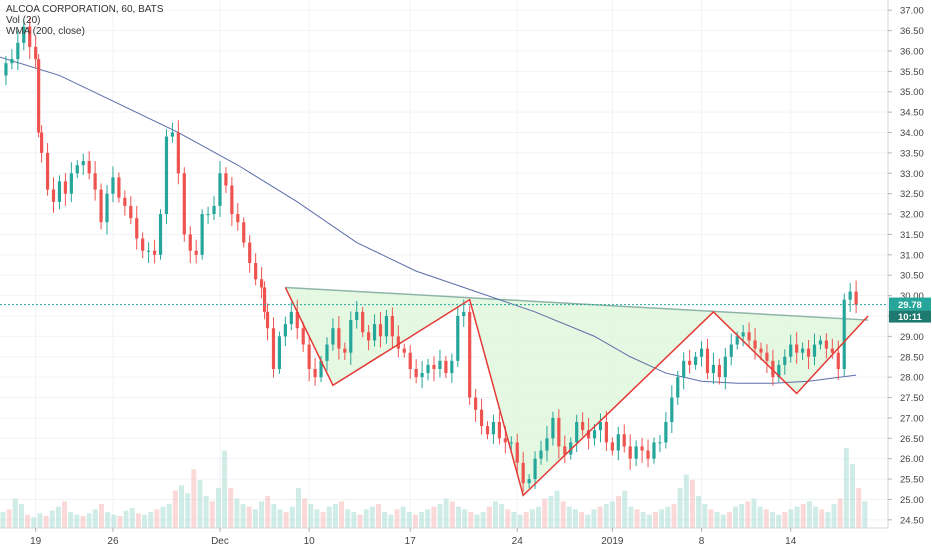 This screenshot has width=932, height=550. I want to click on price-tick-label-24: 36.50, so click(912, 31).